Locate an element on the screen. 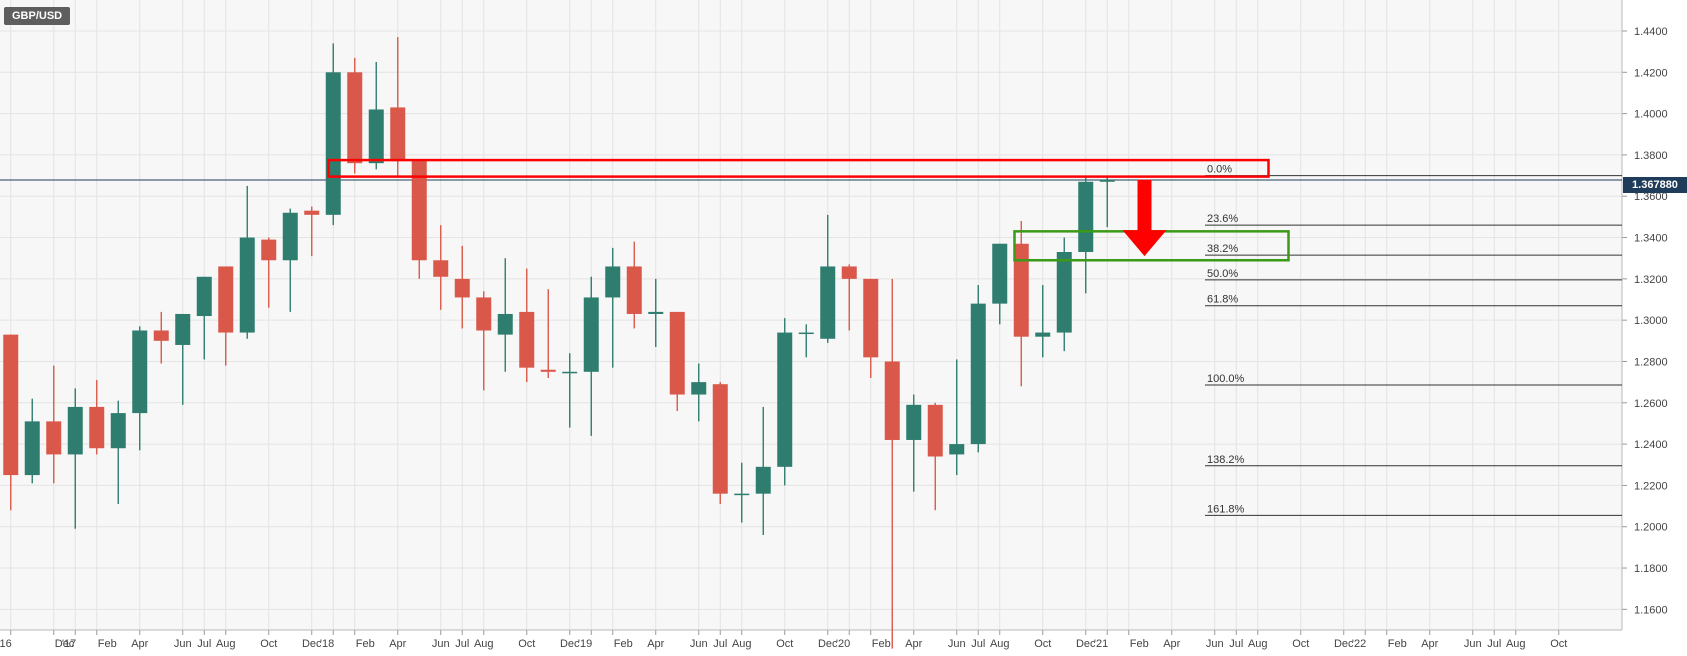 Image resolution: width=1687 pixels, height=656 pixels. time-axis-area is located at coordinates (843, 643).